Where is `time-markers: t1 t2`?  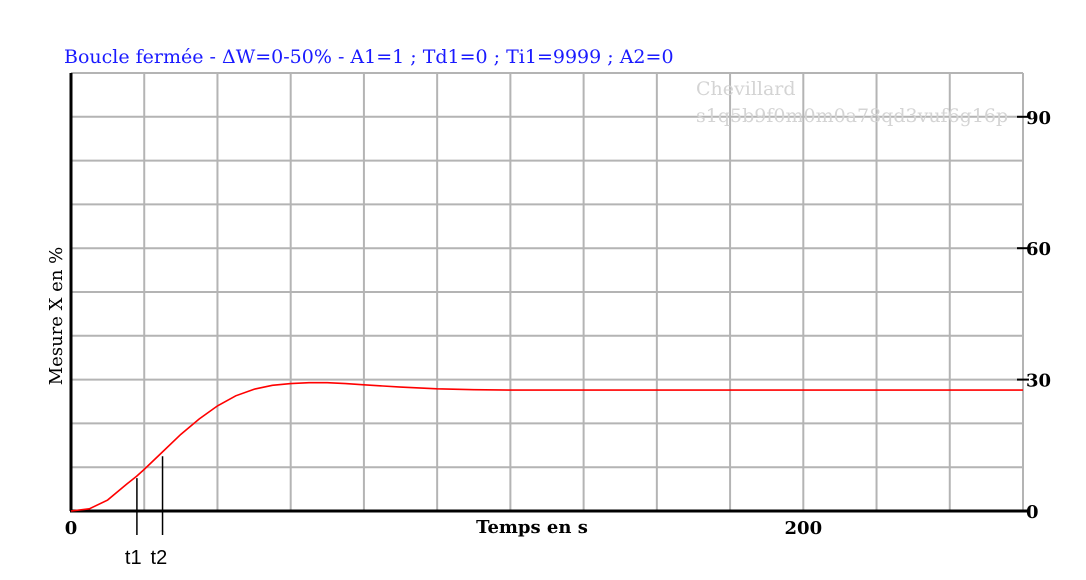 time-markers: t1 t2 is located at coordinates (146, 512).